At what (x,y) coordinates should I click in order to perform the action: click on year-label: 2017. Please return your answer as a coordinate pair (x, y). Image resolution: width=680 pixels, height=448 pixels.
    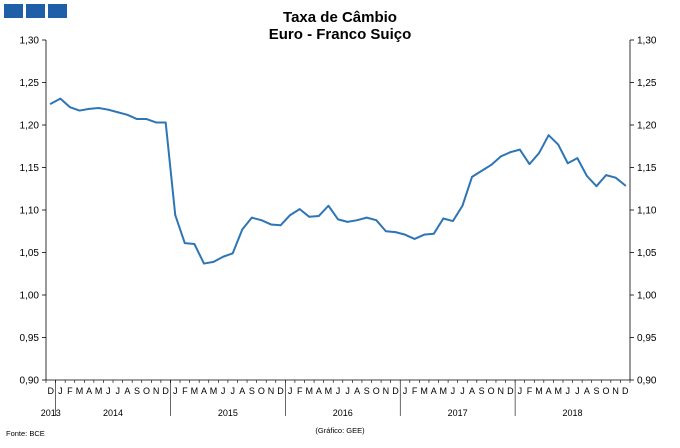
    Looking at the image, I should click on (458, 413).